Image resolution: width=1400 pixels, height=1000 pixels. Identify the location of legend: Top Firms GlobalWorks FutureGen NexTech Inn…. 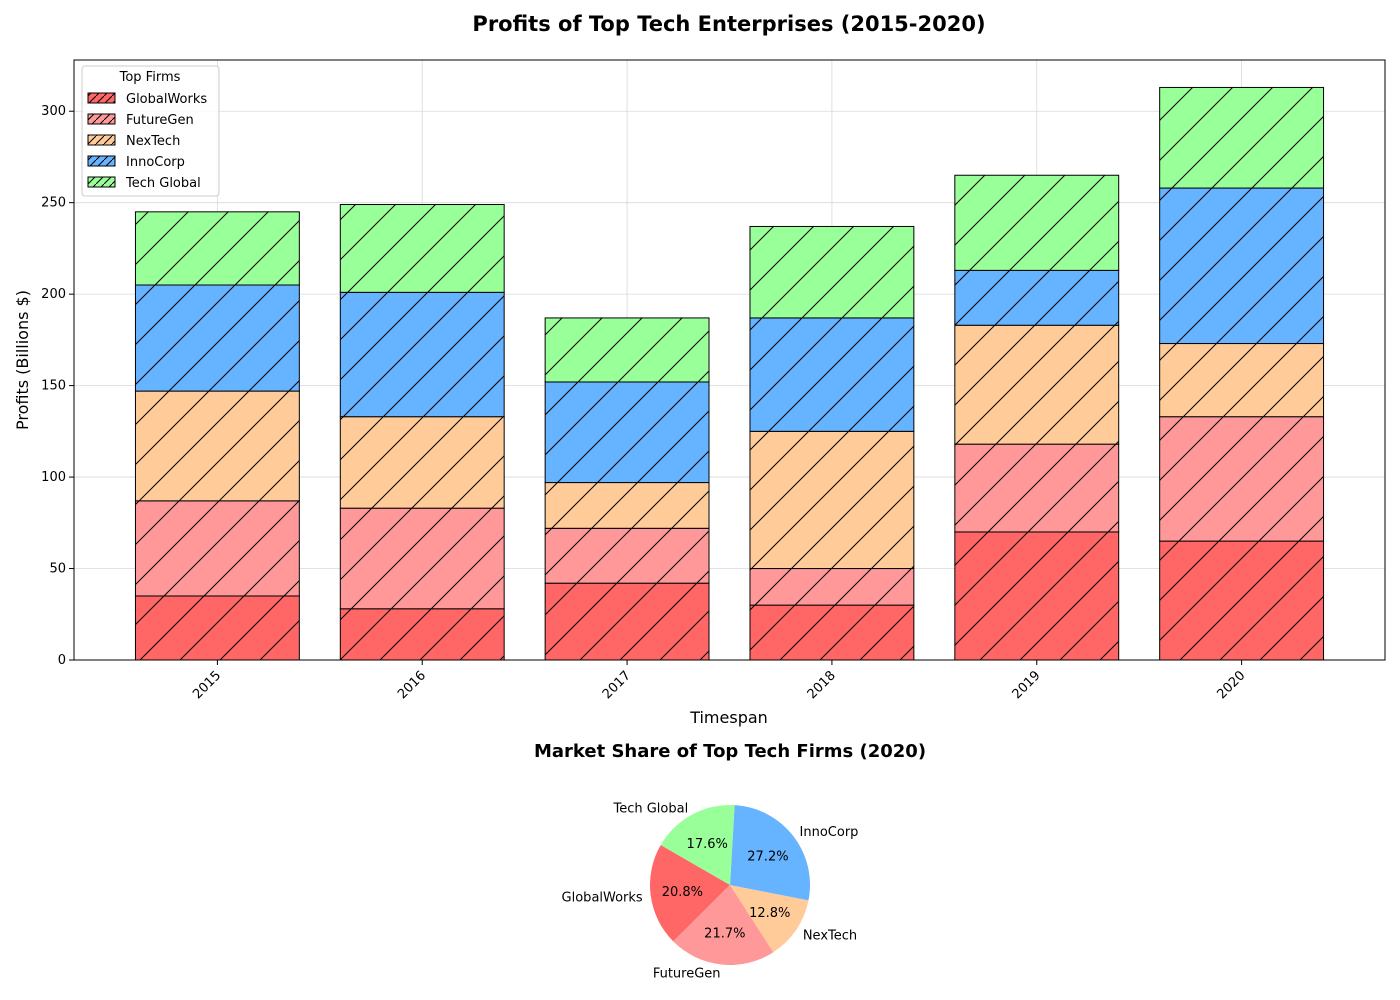
(150, 131).